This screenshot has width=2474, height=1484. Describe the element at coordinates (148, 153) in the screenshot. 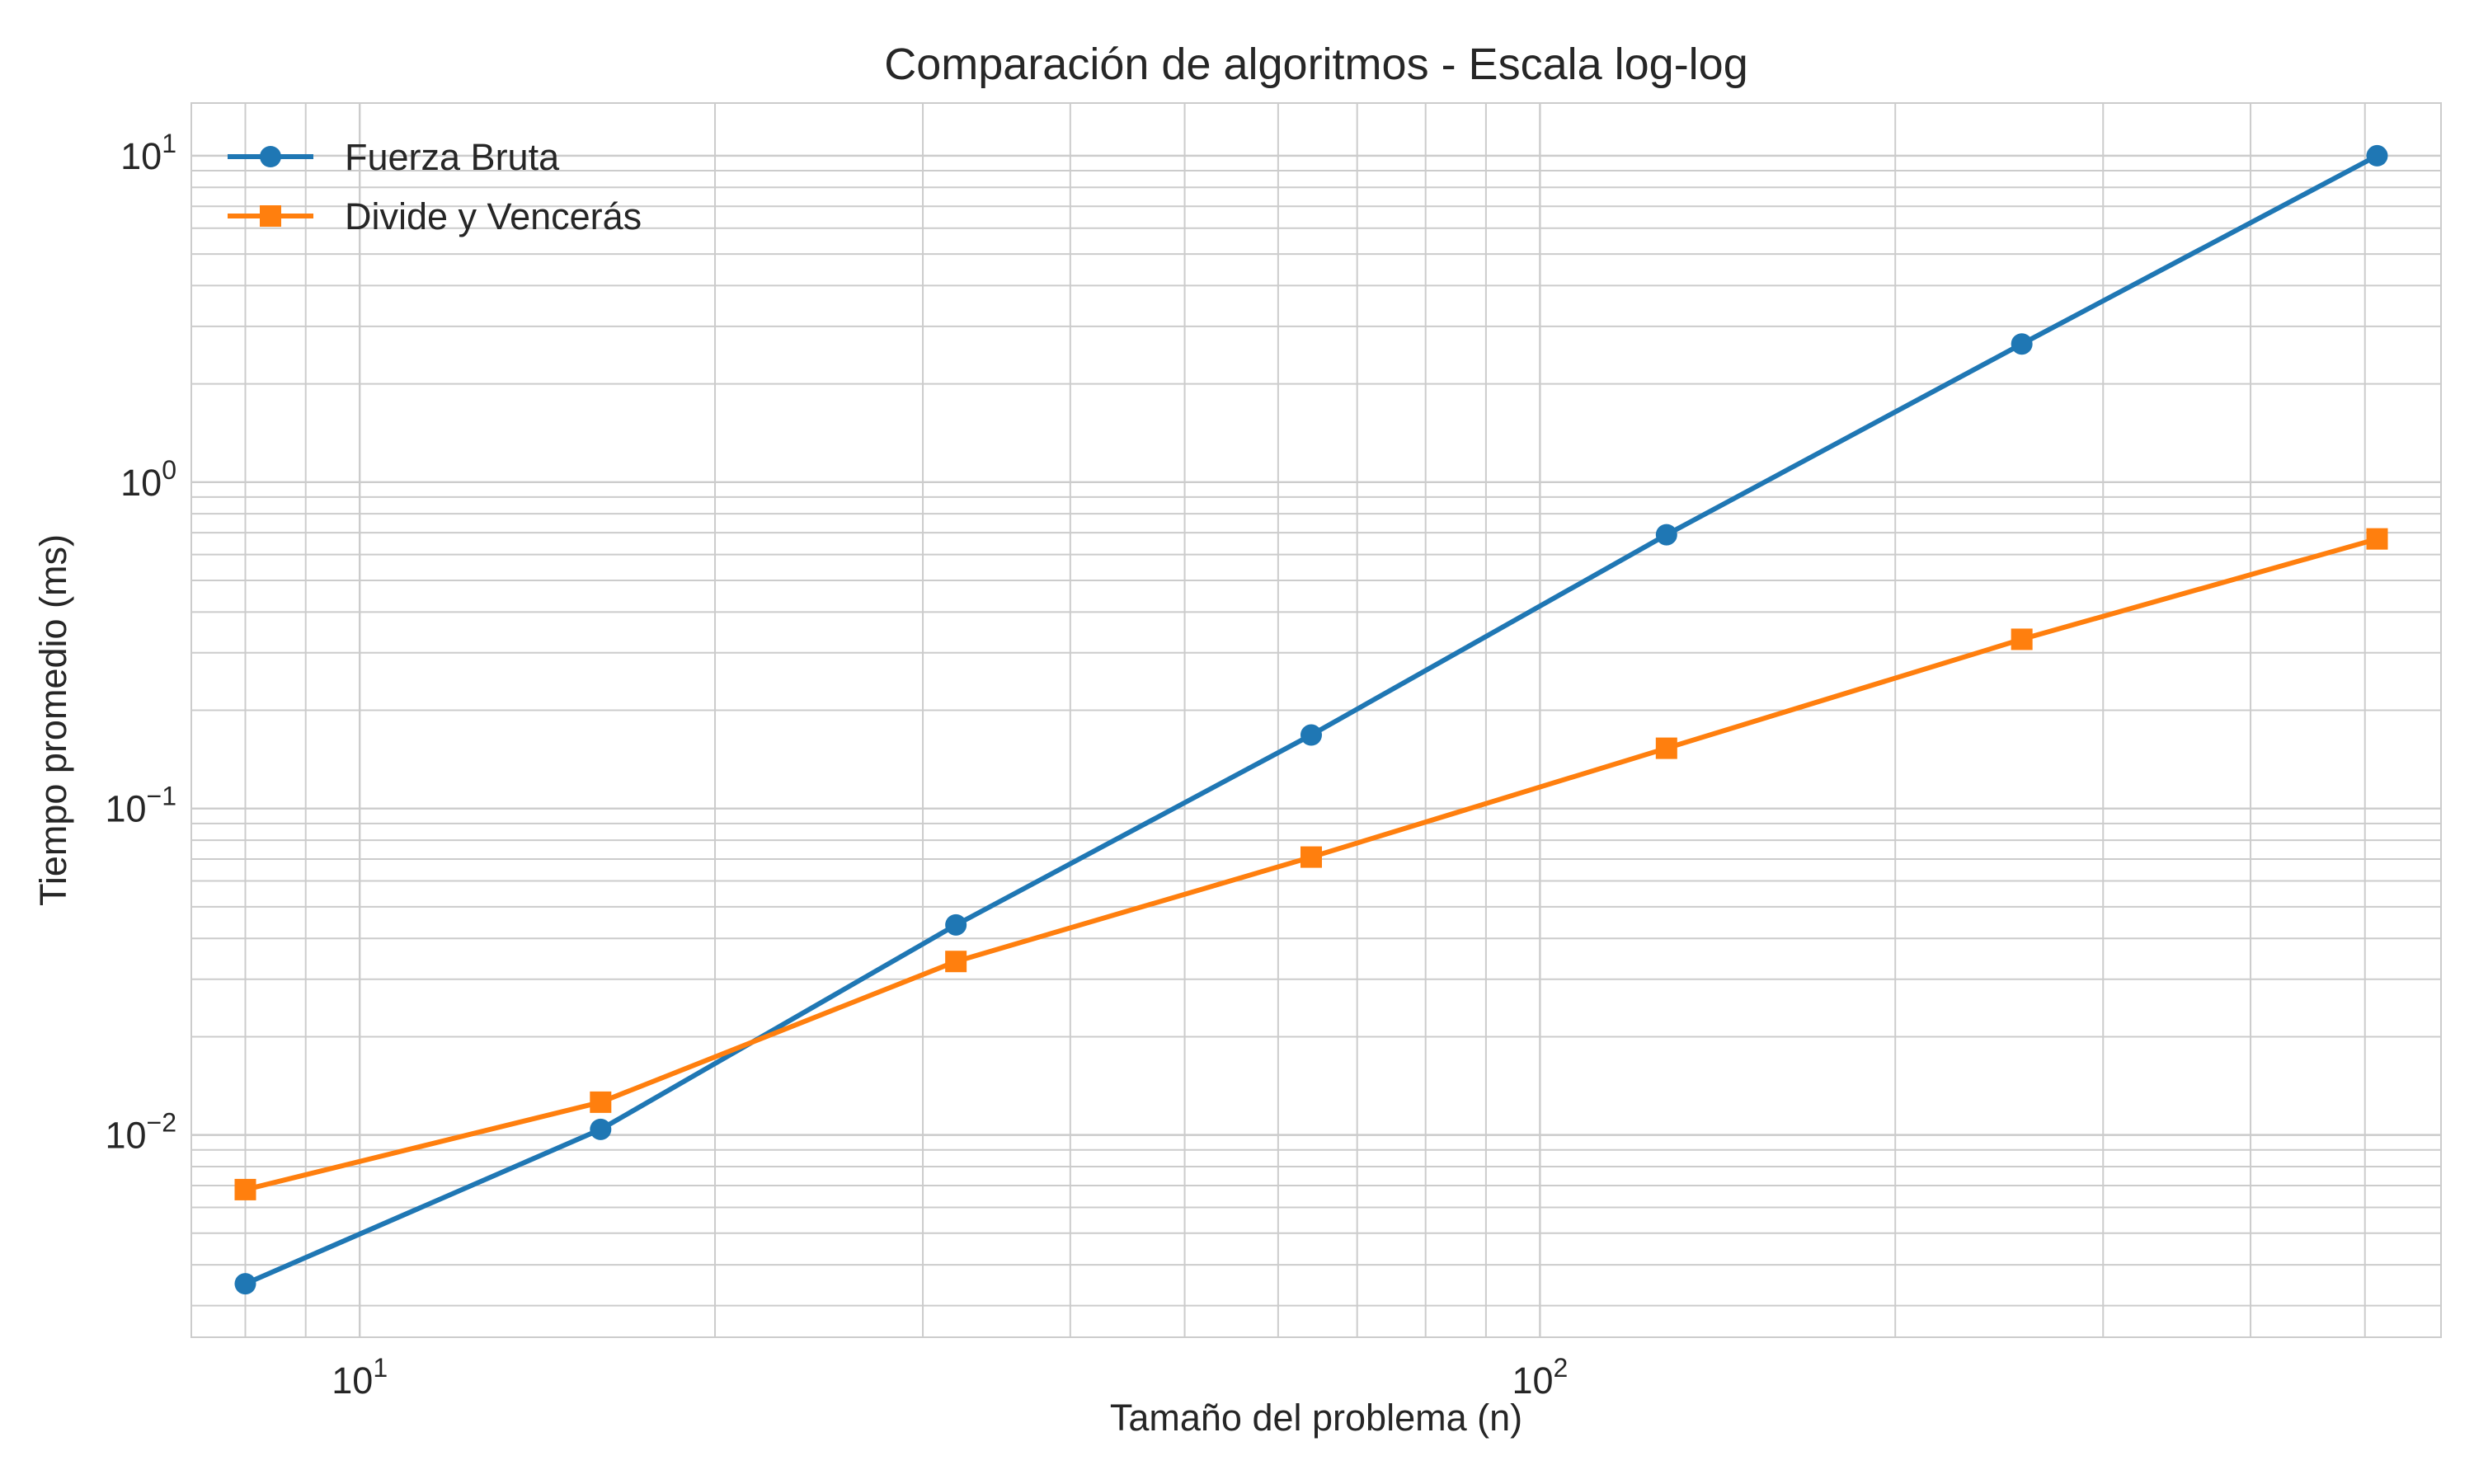

I see `y-tick-label: 10¹` at that location.